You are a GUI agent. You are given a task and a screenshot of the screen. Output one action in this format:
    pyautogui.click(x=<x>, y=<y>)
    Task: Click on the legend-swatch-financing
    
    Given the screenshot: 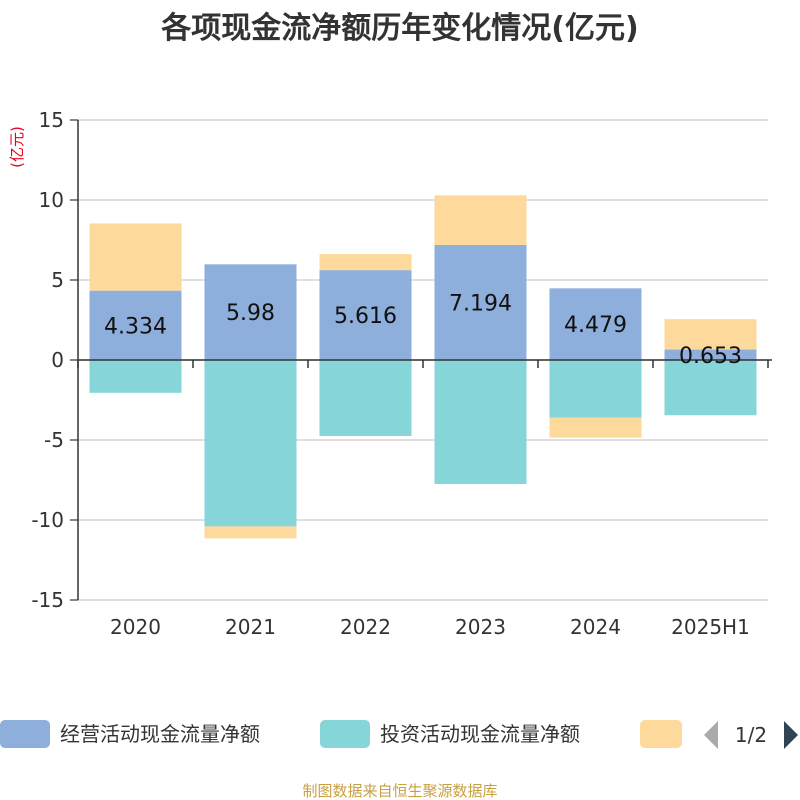 What is the action you would take?
    pyautogui.click(x=661, y=734)
    